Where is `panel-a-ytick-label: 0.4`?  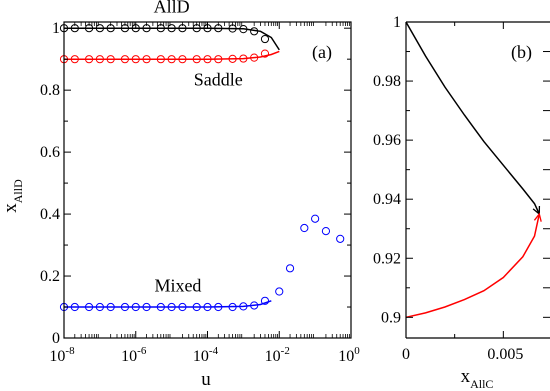 panel-a-ytick-label: 0.4 is located at coordinates (50, 214).